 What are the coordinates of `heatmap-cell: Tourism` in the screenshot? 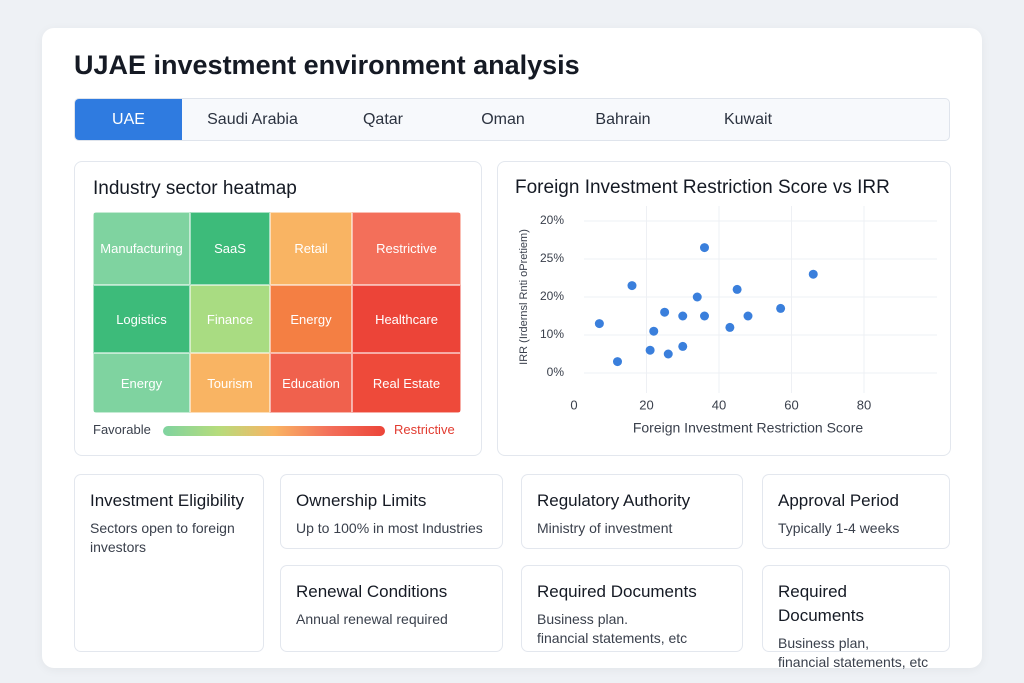 It's located at (230, 383).